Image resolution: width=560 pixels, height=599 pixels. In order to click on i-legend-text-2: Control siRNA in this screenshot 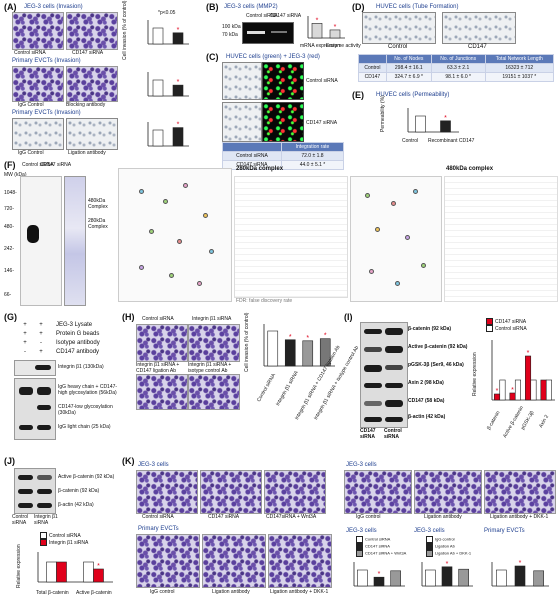, I will do `click(511, 328)`.